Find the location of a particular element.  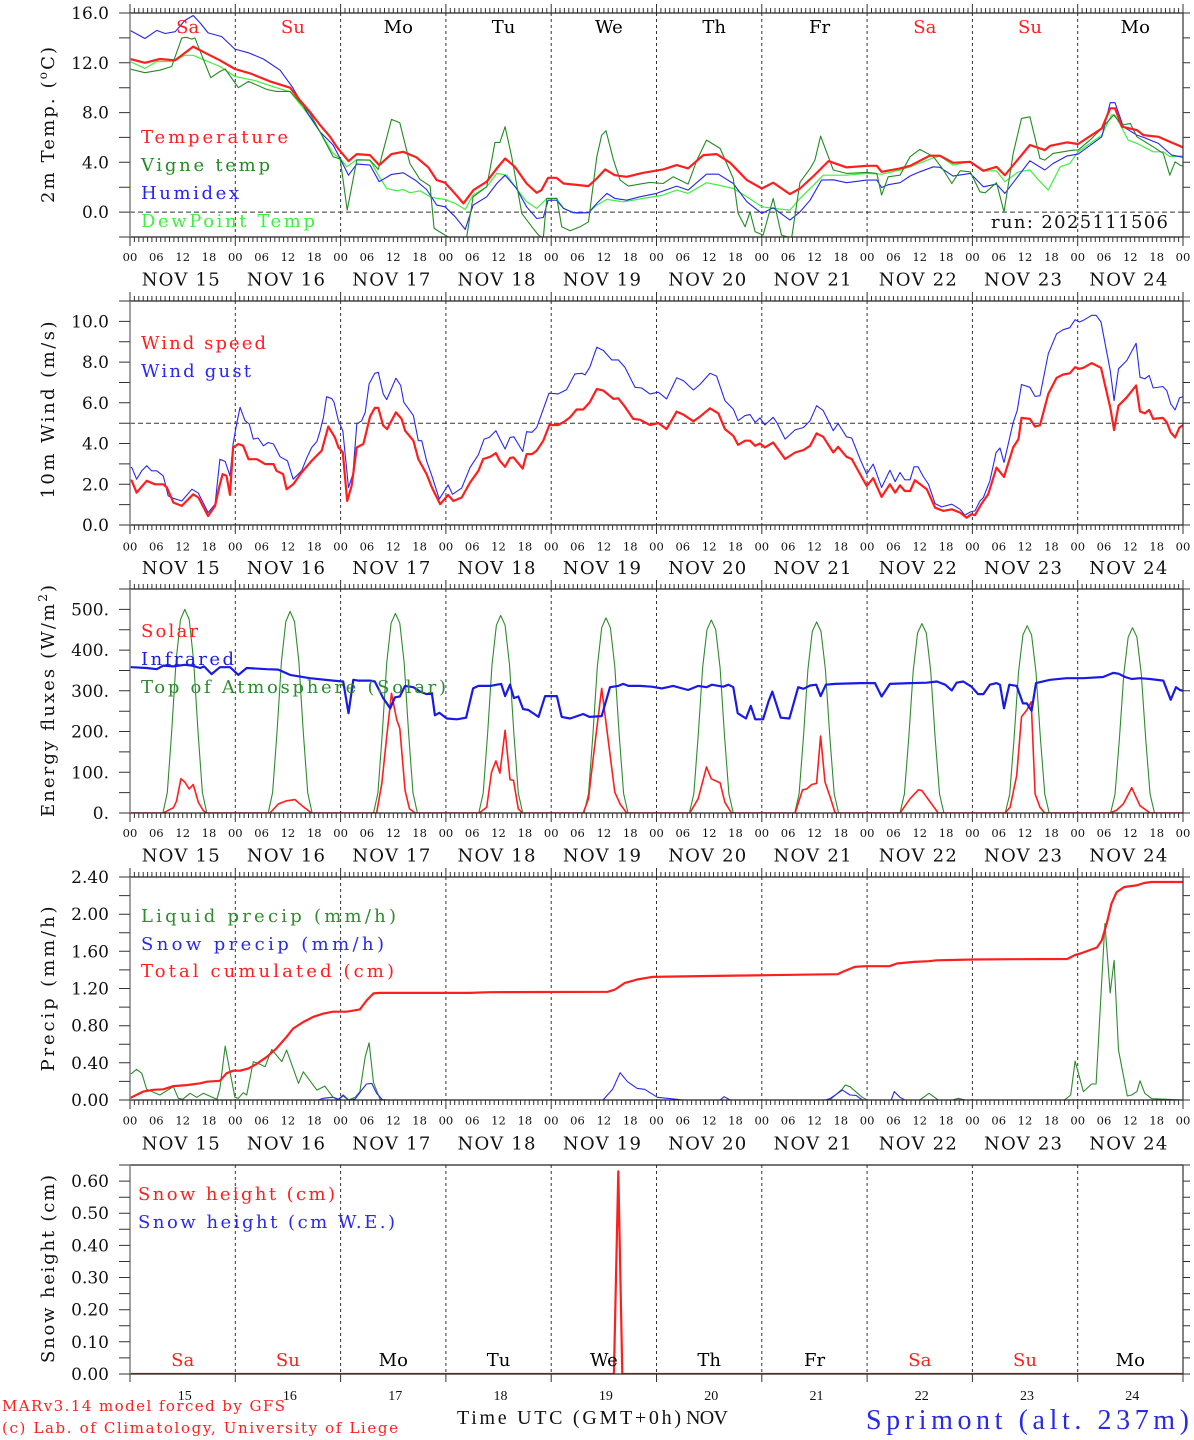

y-tick-label: 300. is located at coordinates (90, 692).